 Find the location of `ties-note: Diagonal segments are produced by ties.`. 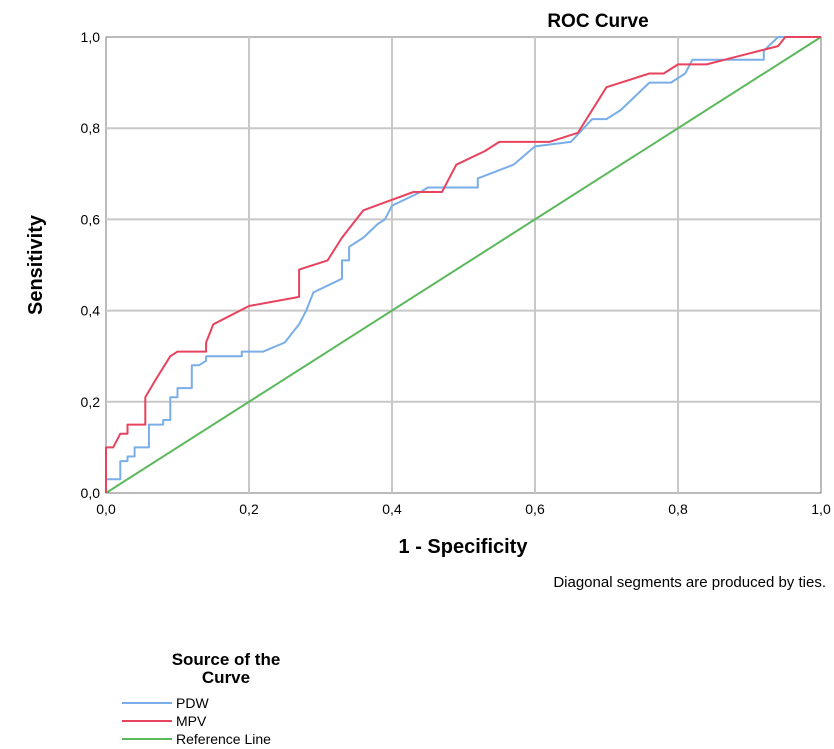

ties-note: Diagonal segments are produced by ties. is located at coordinates (689, 582).